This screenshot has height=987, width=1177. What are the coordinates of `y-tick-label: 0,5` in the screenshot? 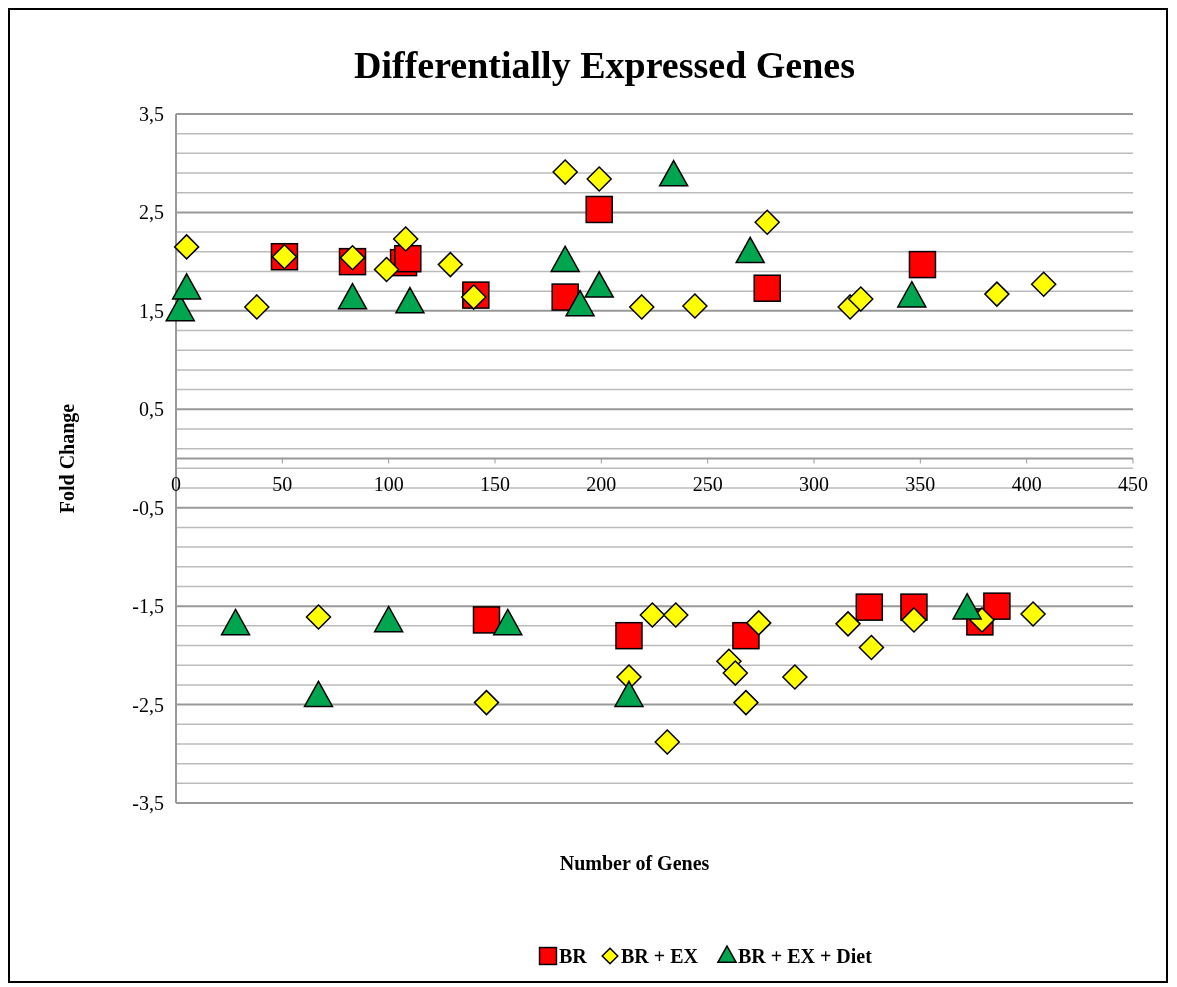 It's located at (151, 409).